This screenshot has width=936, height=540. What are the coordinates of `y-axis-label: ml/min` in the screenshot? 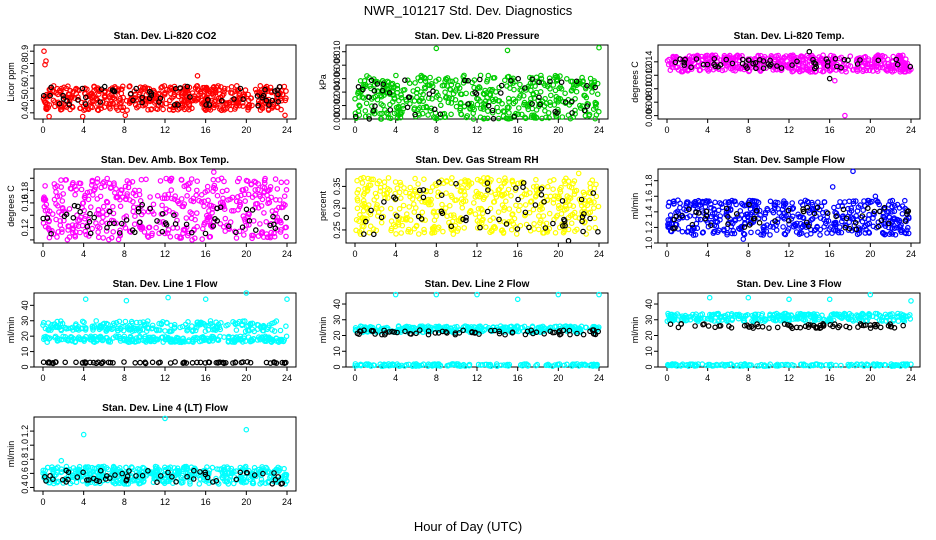 It's located at (323, 330).